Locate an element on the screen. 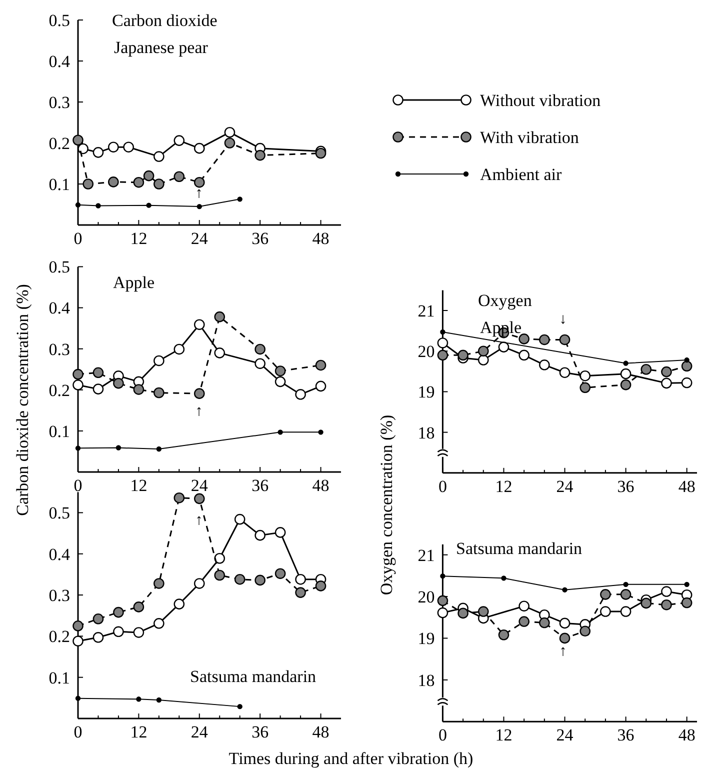  y-tick-label: 0.1 is located at coordinates (59, 678).